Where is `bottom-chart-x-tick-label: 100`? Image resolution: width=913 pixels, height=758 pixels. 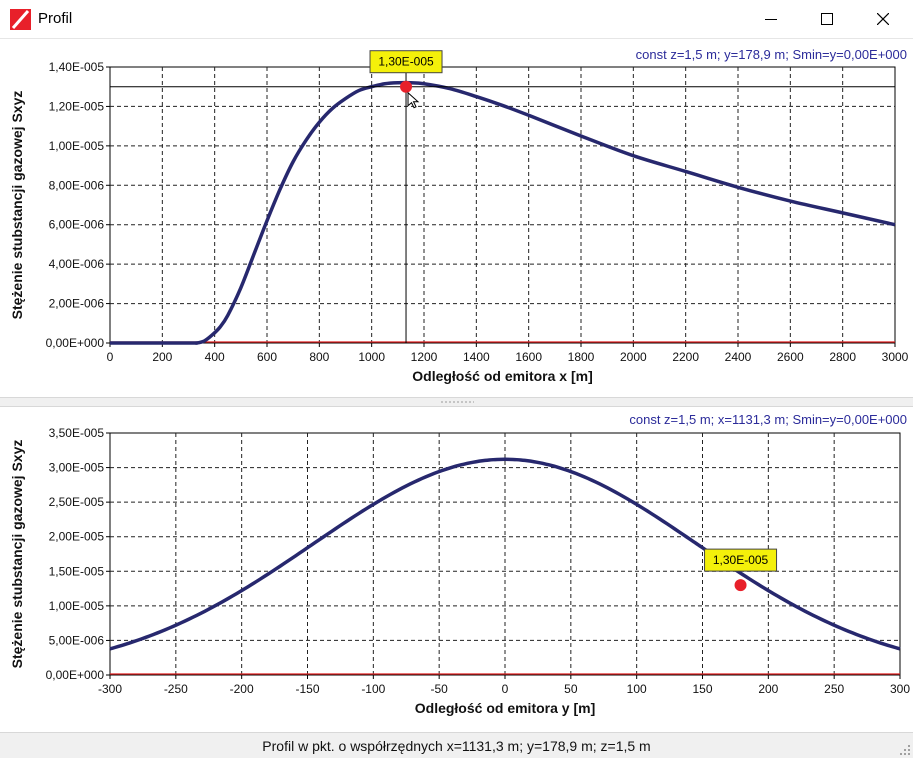
bottom-chart-x-tick-label: 100 is located at coordinates (637, 689).